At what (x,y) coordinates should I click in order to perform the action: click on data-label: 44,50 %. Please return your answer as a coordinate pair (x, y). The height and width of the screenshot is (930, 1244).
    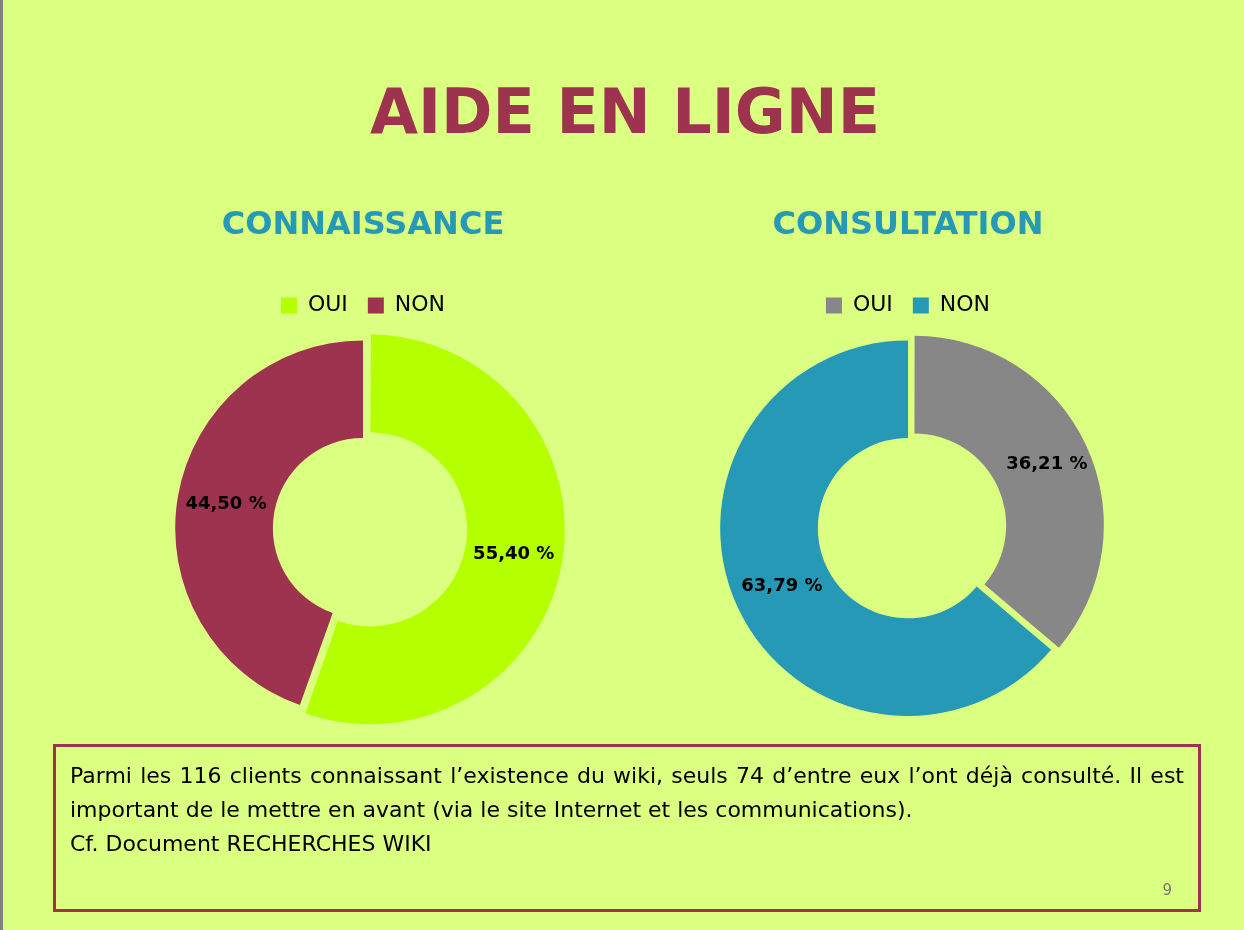
    Looking at the image, I should click on (226, 503).